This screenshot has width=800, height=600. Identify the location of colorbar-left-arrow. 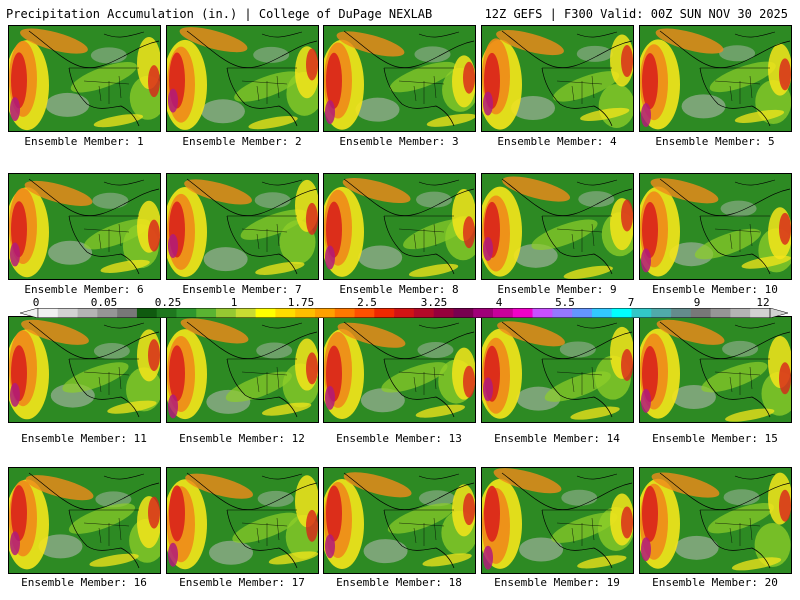
(29, 313).